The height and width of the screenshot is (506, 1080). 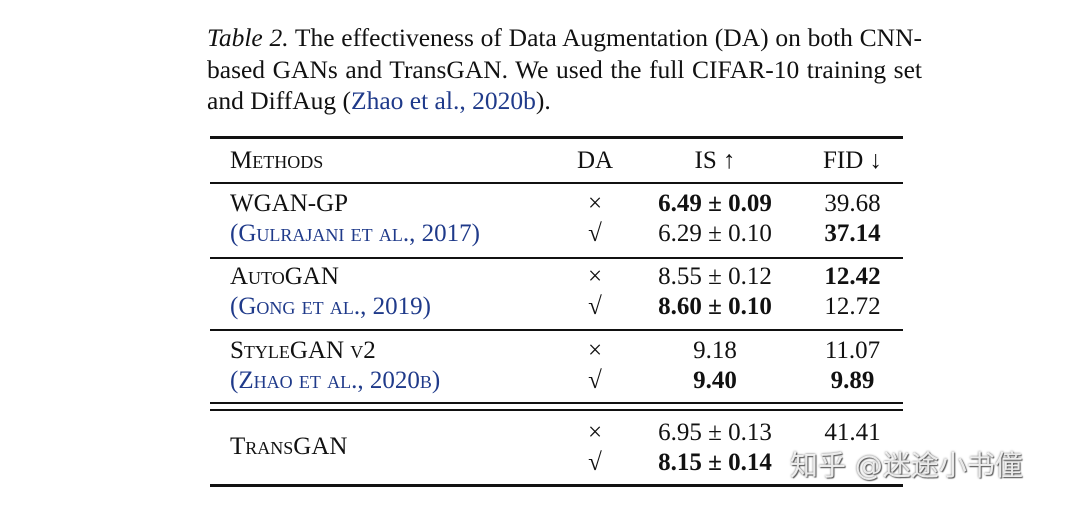 What do you see at coordinates (543, 100) in the screenshot?
I see `caption-text-end: ).` at bounding box center [543, 100].